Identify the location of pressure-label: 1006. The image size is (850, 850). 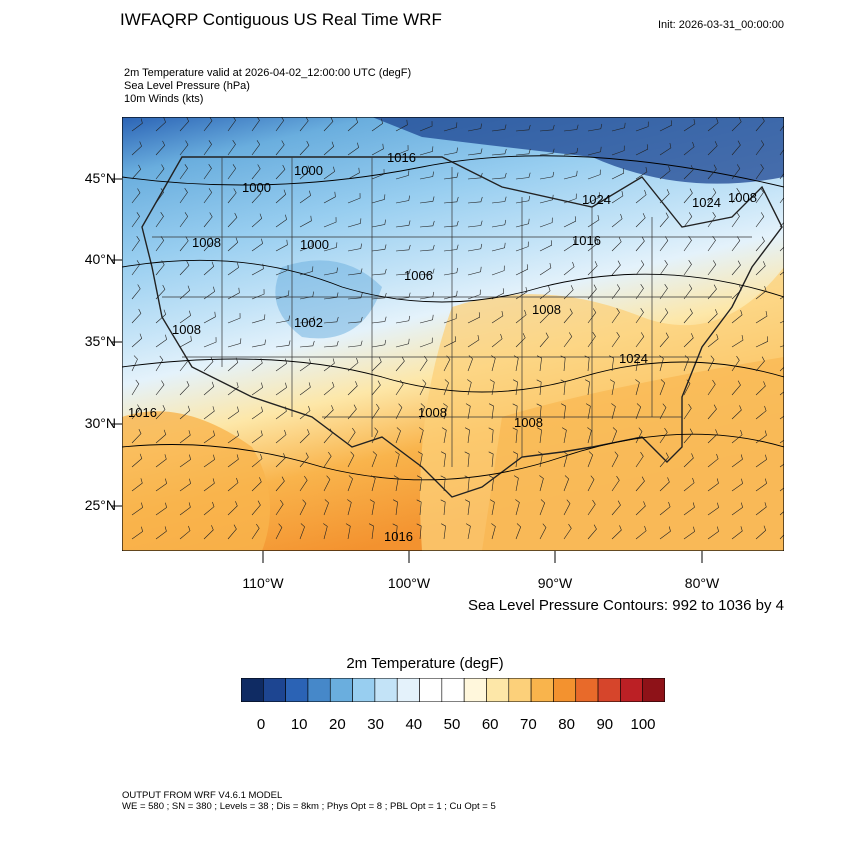
(418, 275).